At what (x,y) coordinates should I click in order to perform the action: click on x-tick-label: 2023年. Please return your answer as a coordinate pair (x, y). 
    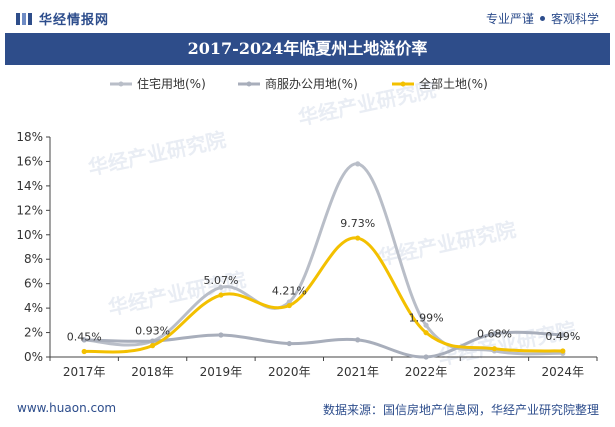
    Looking at the image, I should click on (494, 372).